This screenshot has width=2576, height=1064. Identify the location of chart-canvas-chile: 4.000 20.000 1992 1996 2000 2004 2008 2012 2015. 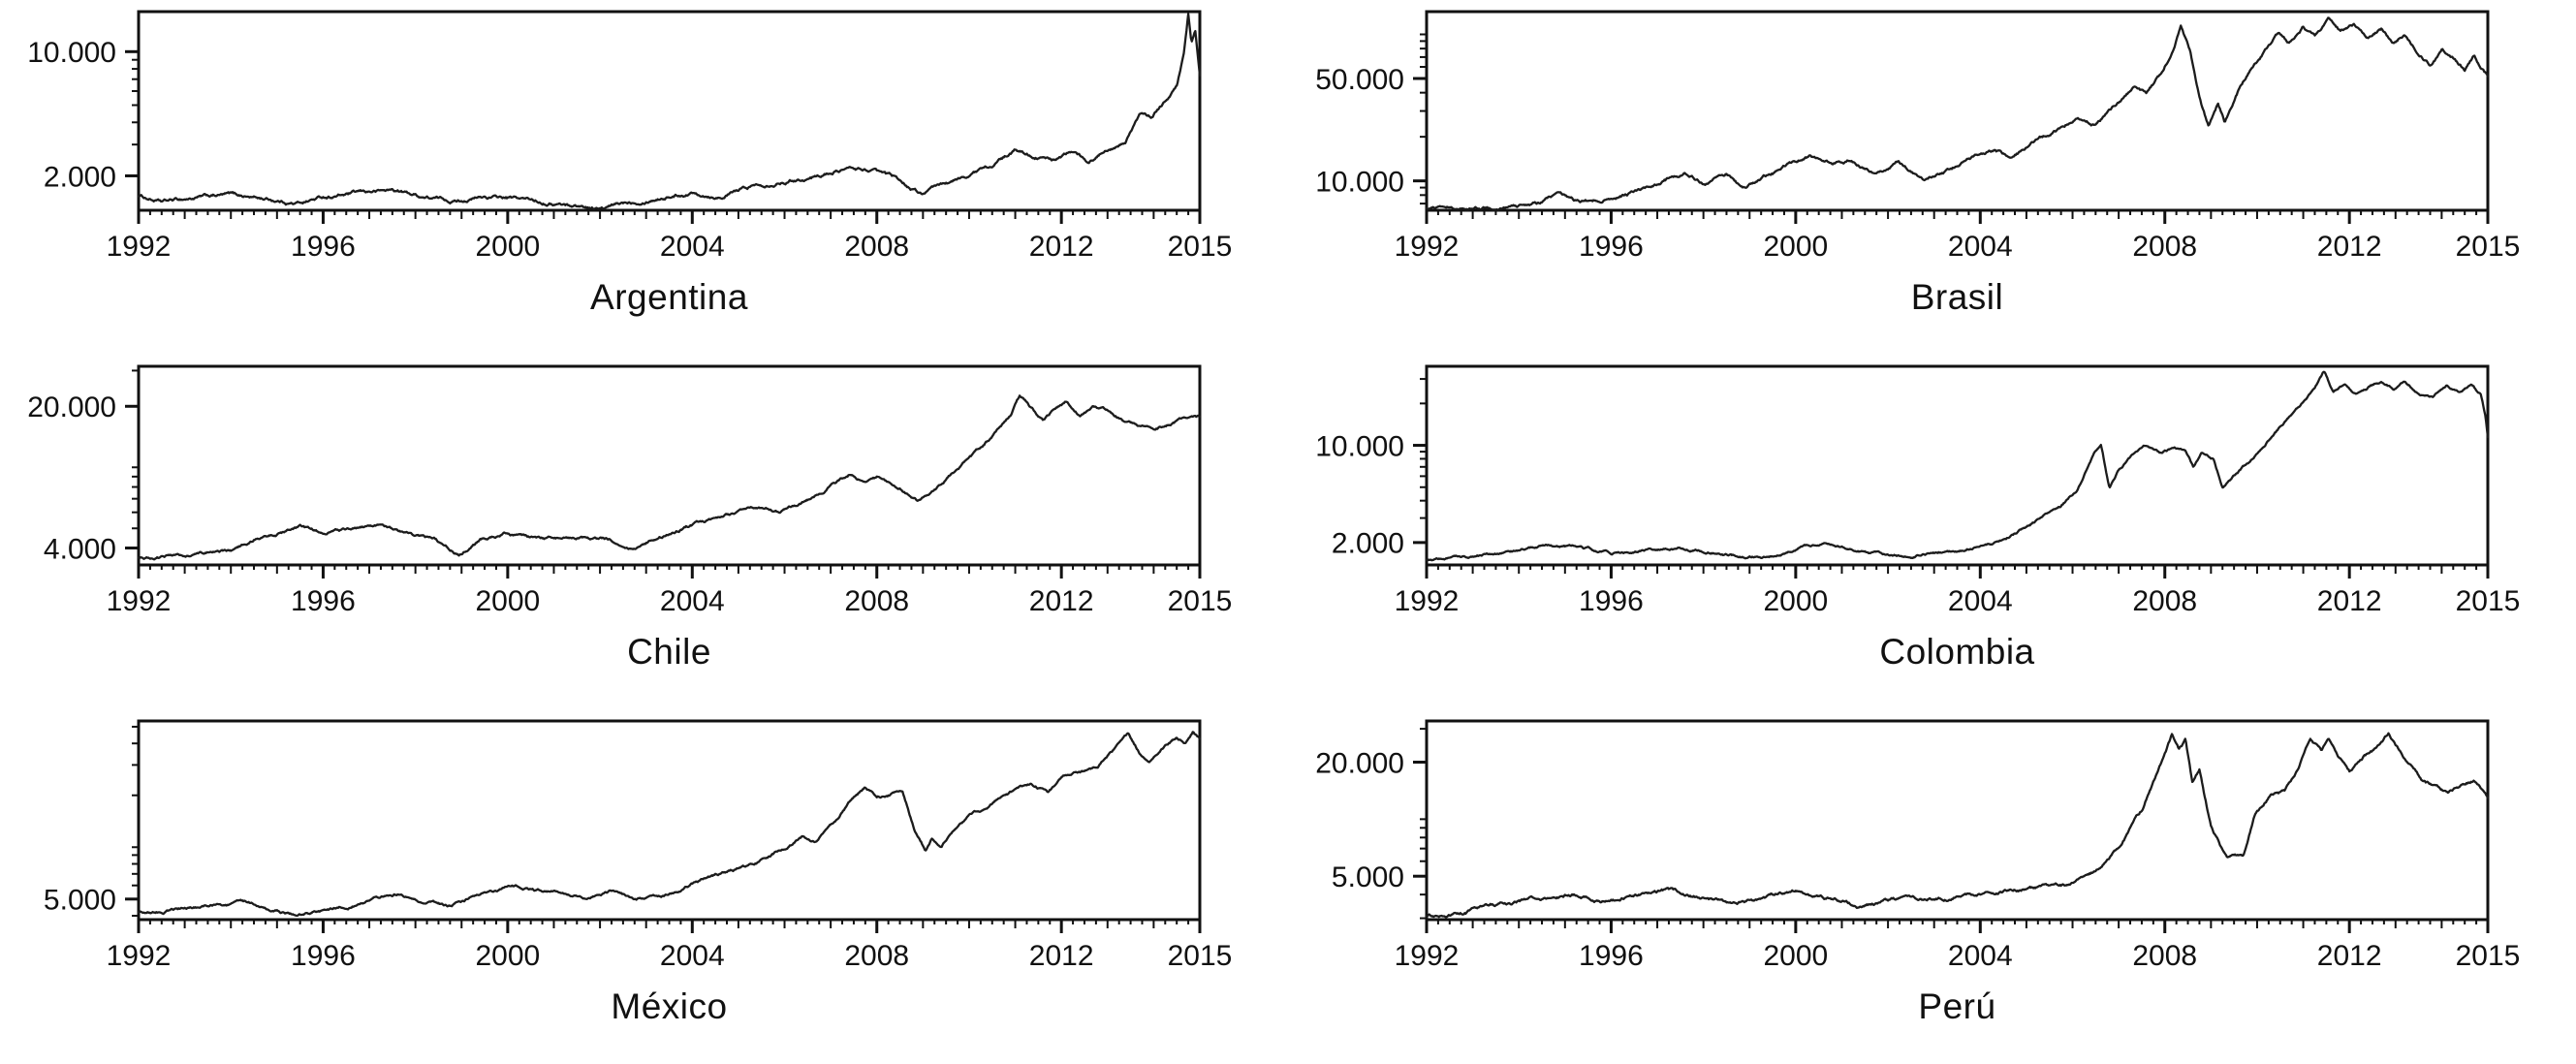
(630, 490).